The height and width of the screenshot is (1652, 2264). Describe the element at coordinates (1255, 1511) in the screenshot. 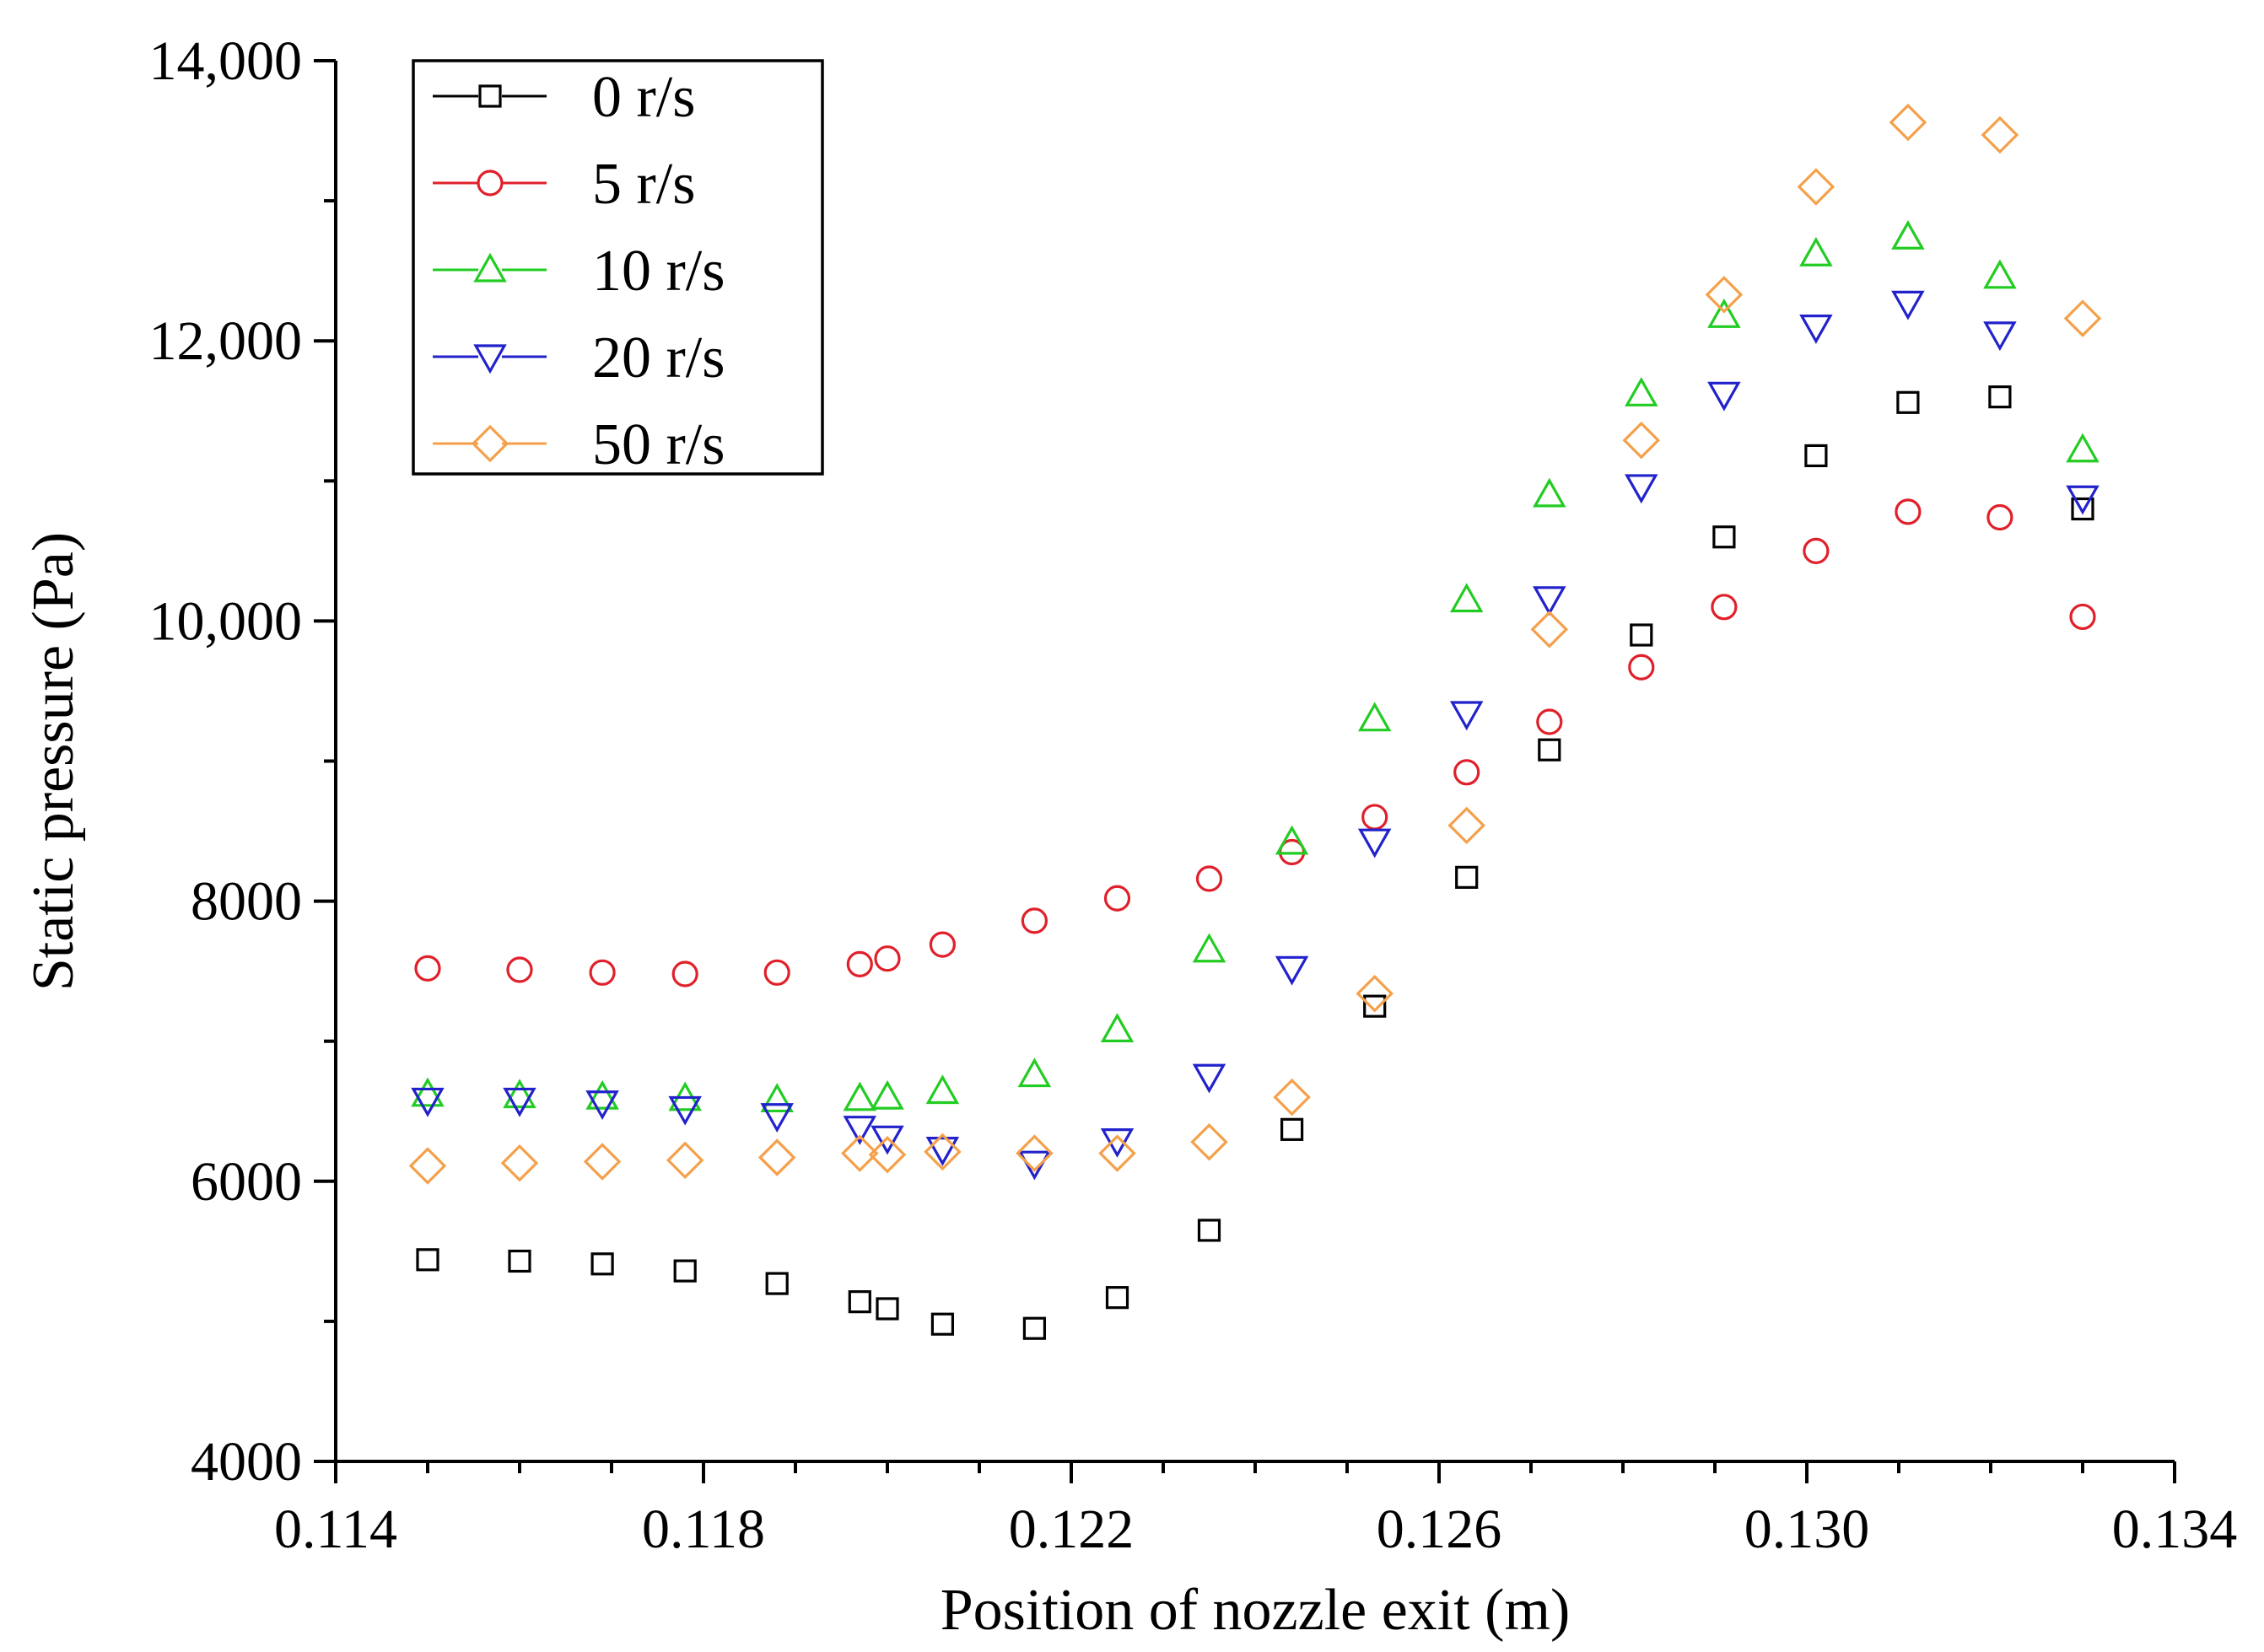

I see `x-axis-ticks: 0.114 0.118 0.122 0.126 0.130 0.134` at that location.